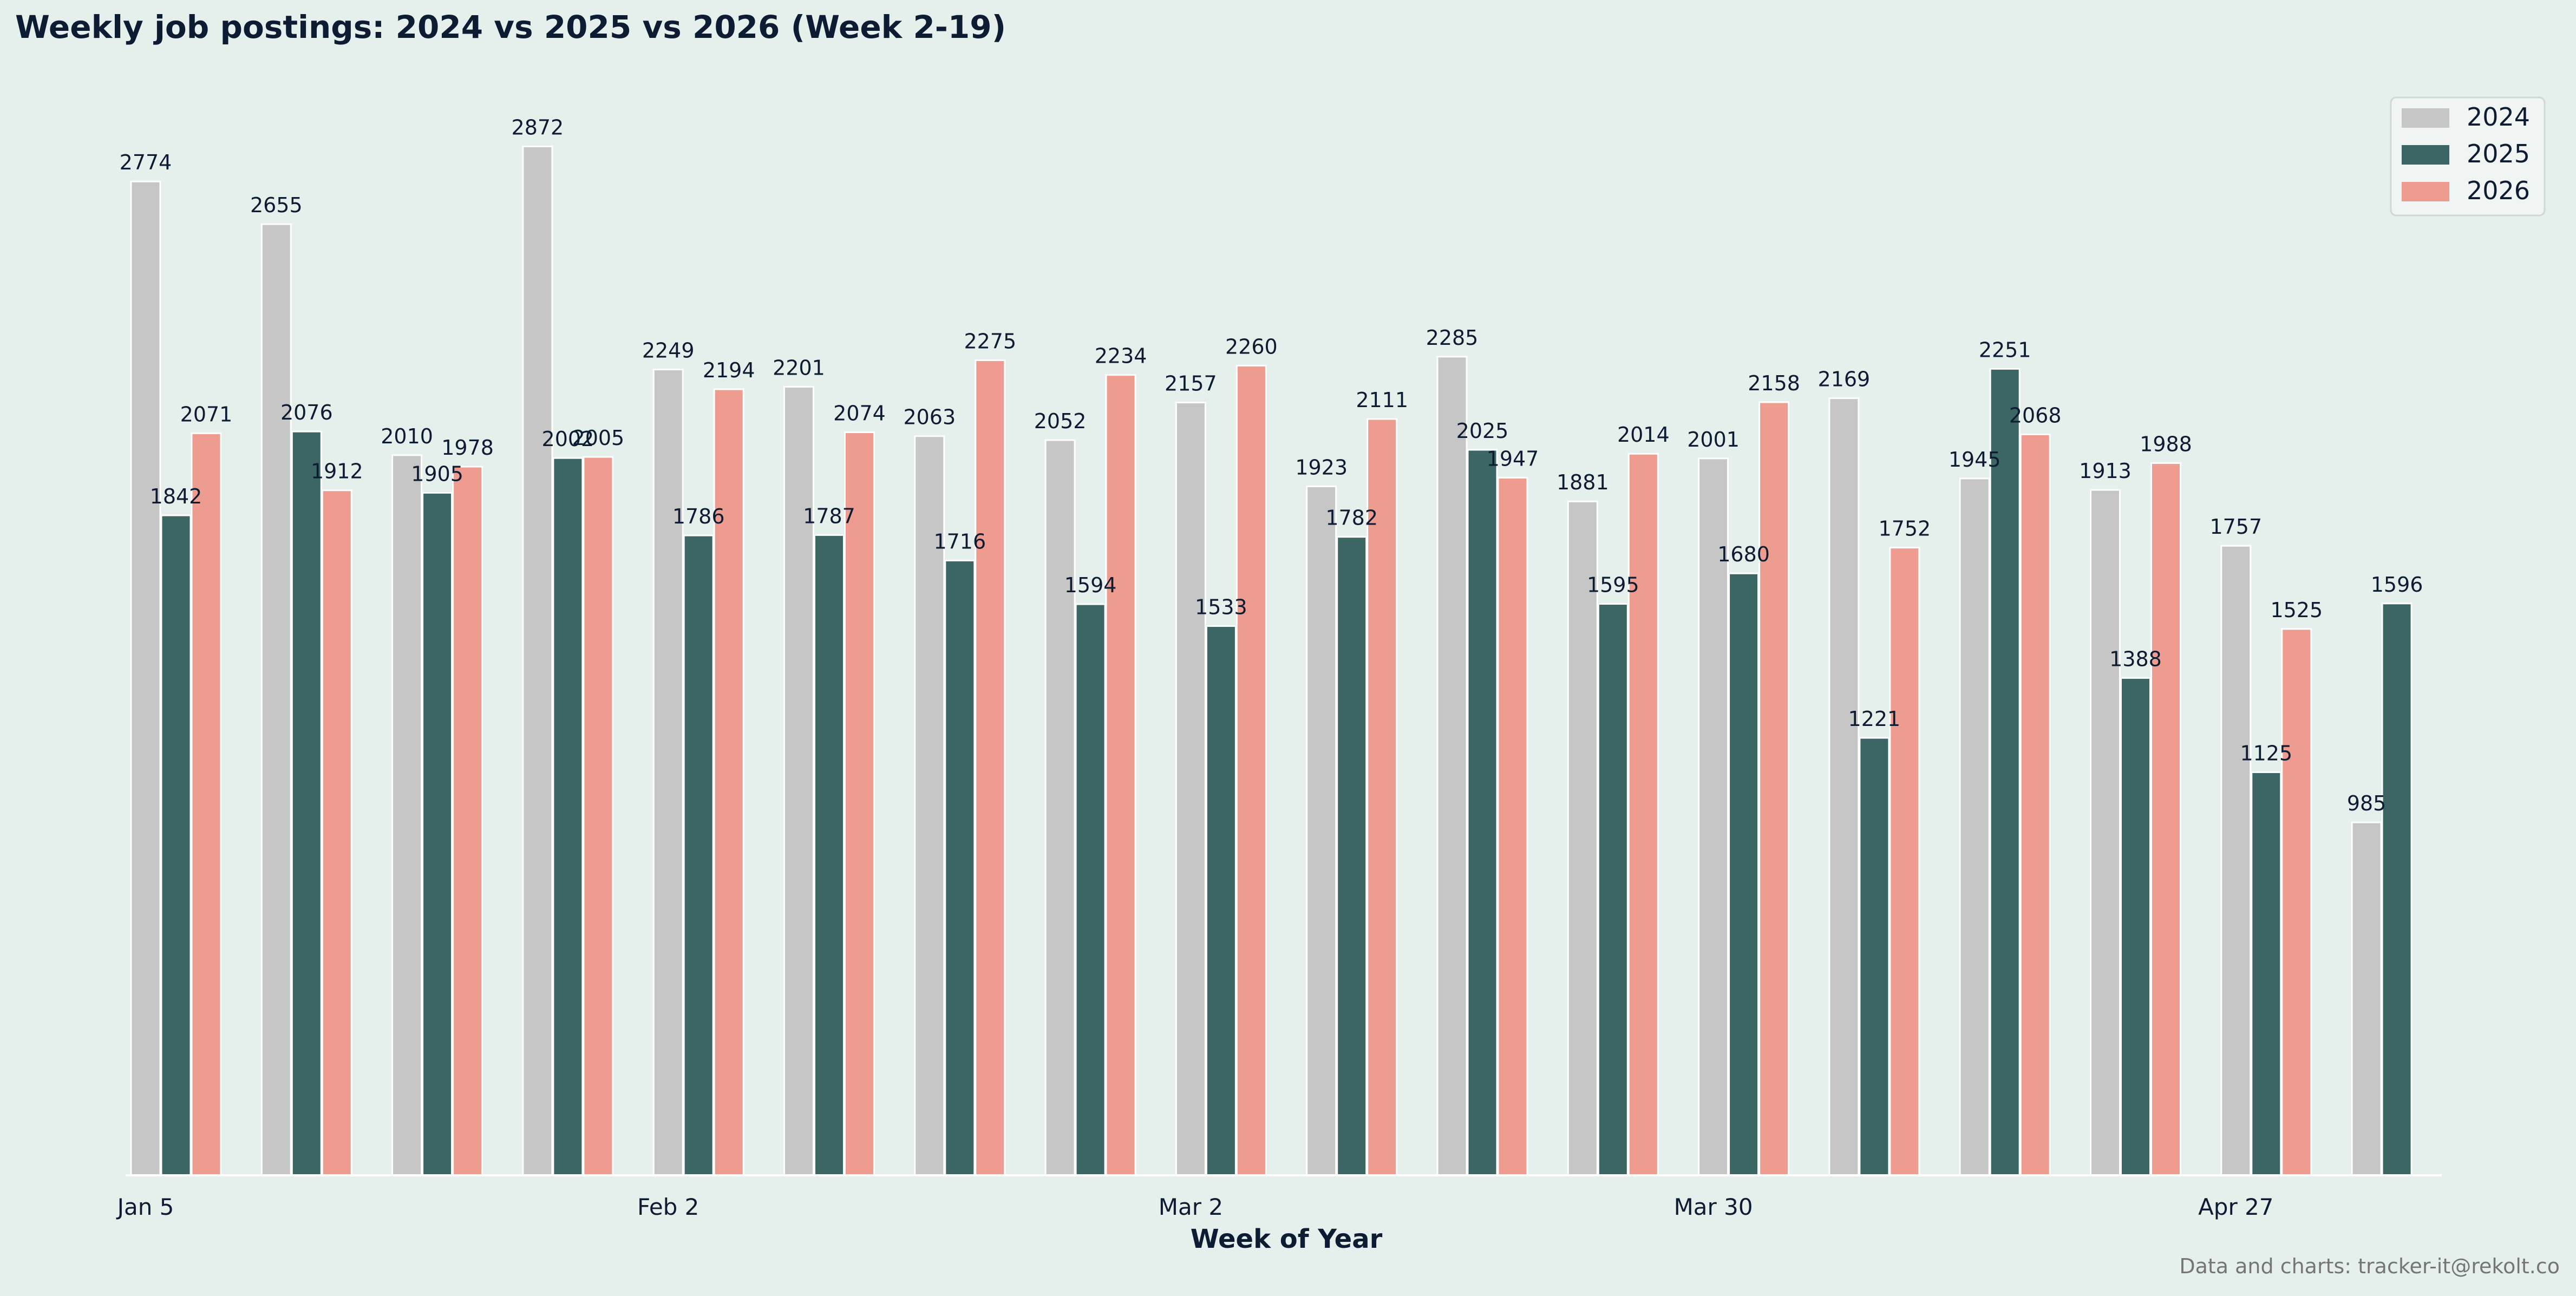  Describe the element at coordinates (176, 496) in the screenshot. I see `value-label-2025-1: 1842` at that location.